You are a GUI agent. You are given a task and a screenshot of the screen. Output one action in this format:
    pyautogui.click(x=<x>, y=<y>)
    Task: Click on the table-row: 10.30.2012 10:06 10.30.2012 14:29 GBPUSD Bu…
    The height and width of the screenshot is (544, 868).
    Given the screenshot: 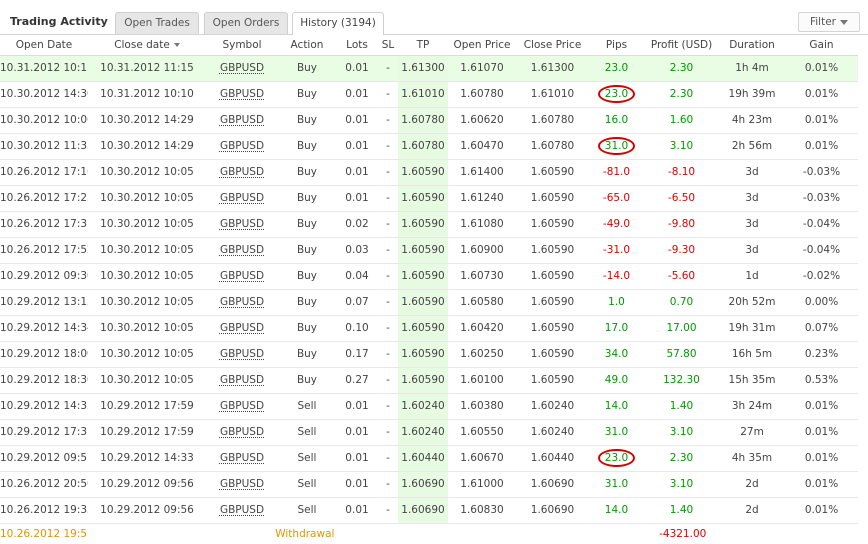 What is the action you would take?
    pyautogui.click(x=429, y=121)
    